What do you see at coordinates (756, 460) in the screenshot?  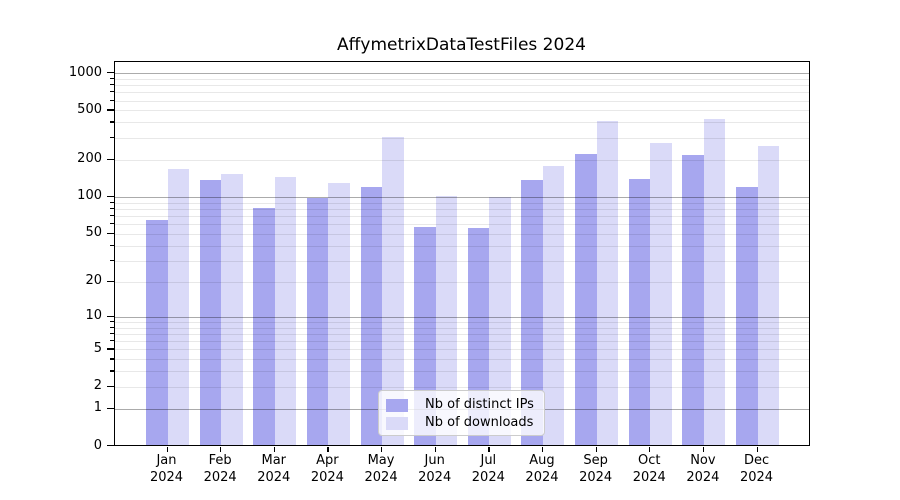 I see `x-tick-month: Dec` at bounding box center [756, 460].